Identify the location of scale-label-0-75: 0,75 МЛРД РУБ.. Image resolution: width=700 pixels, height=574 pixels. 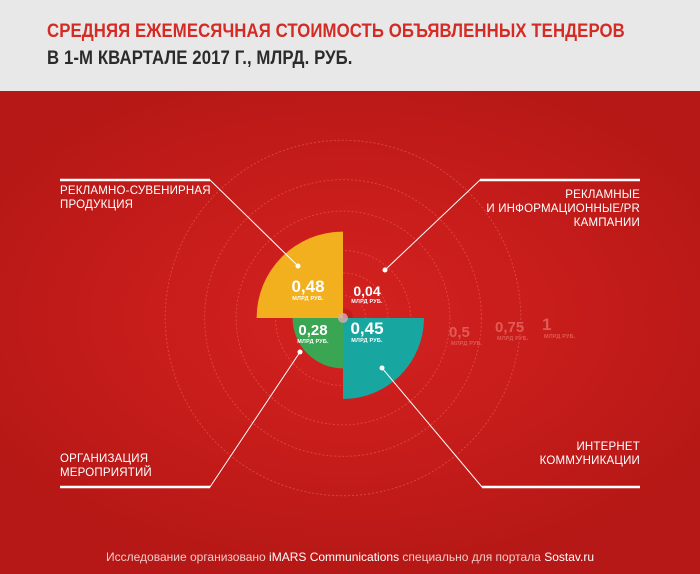
(512, 331).